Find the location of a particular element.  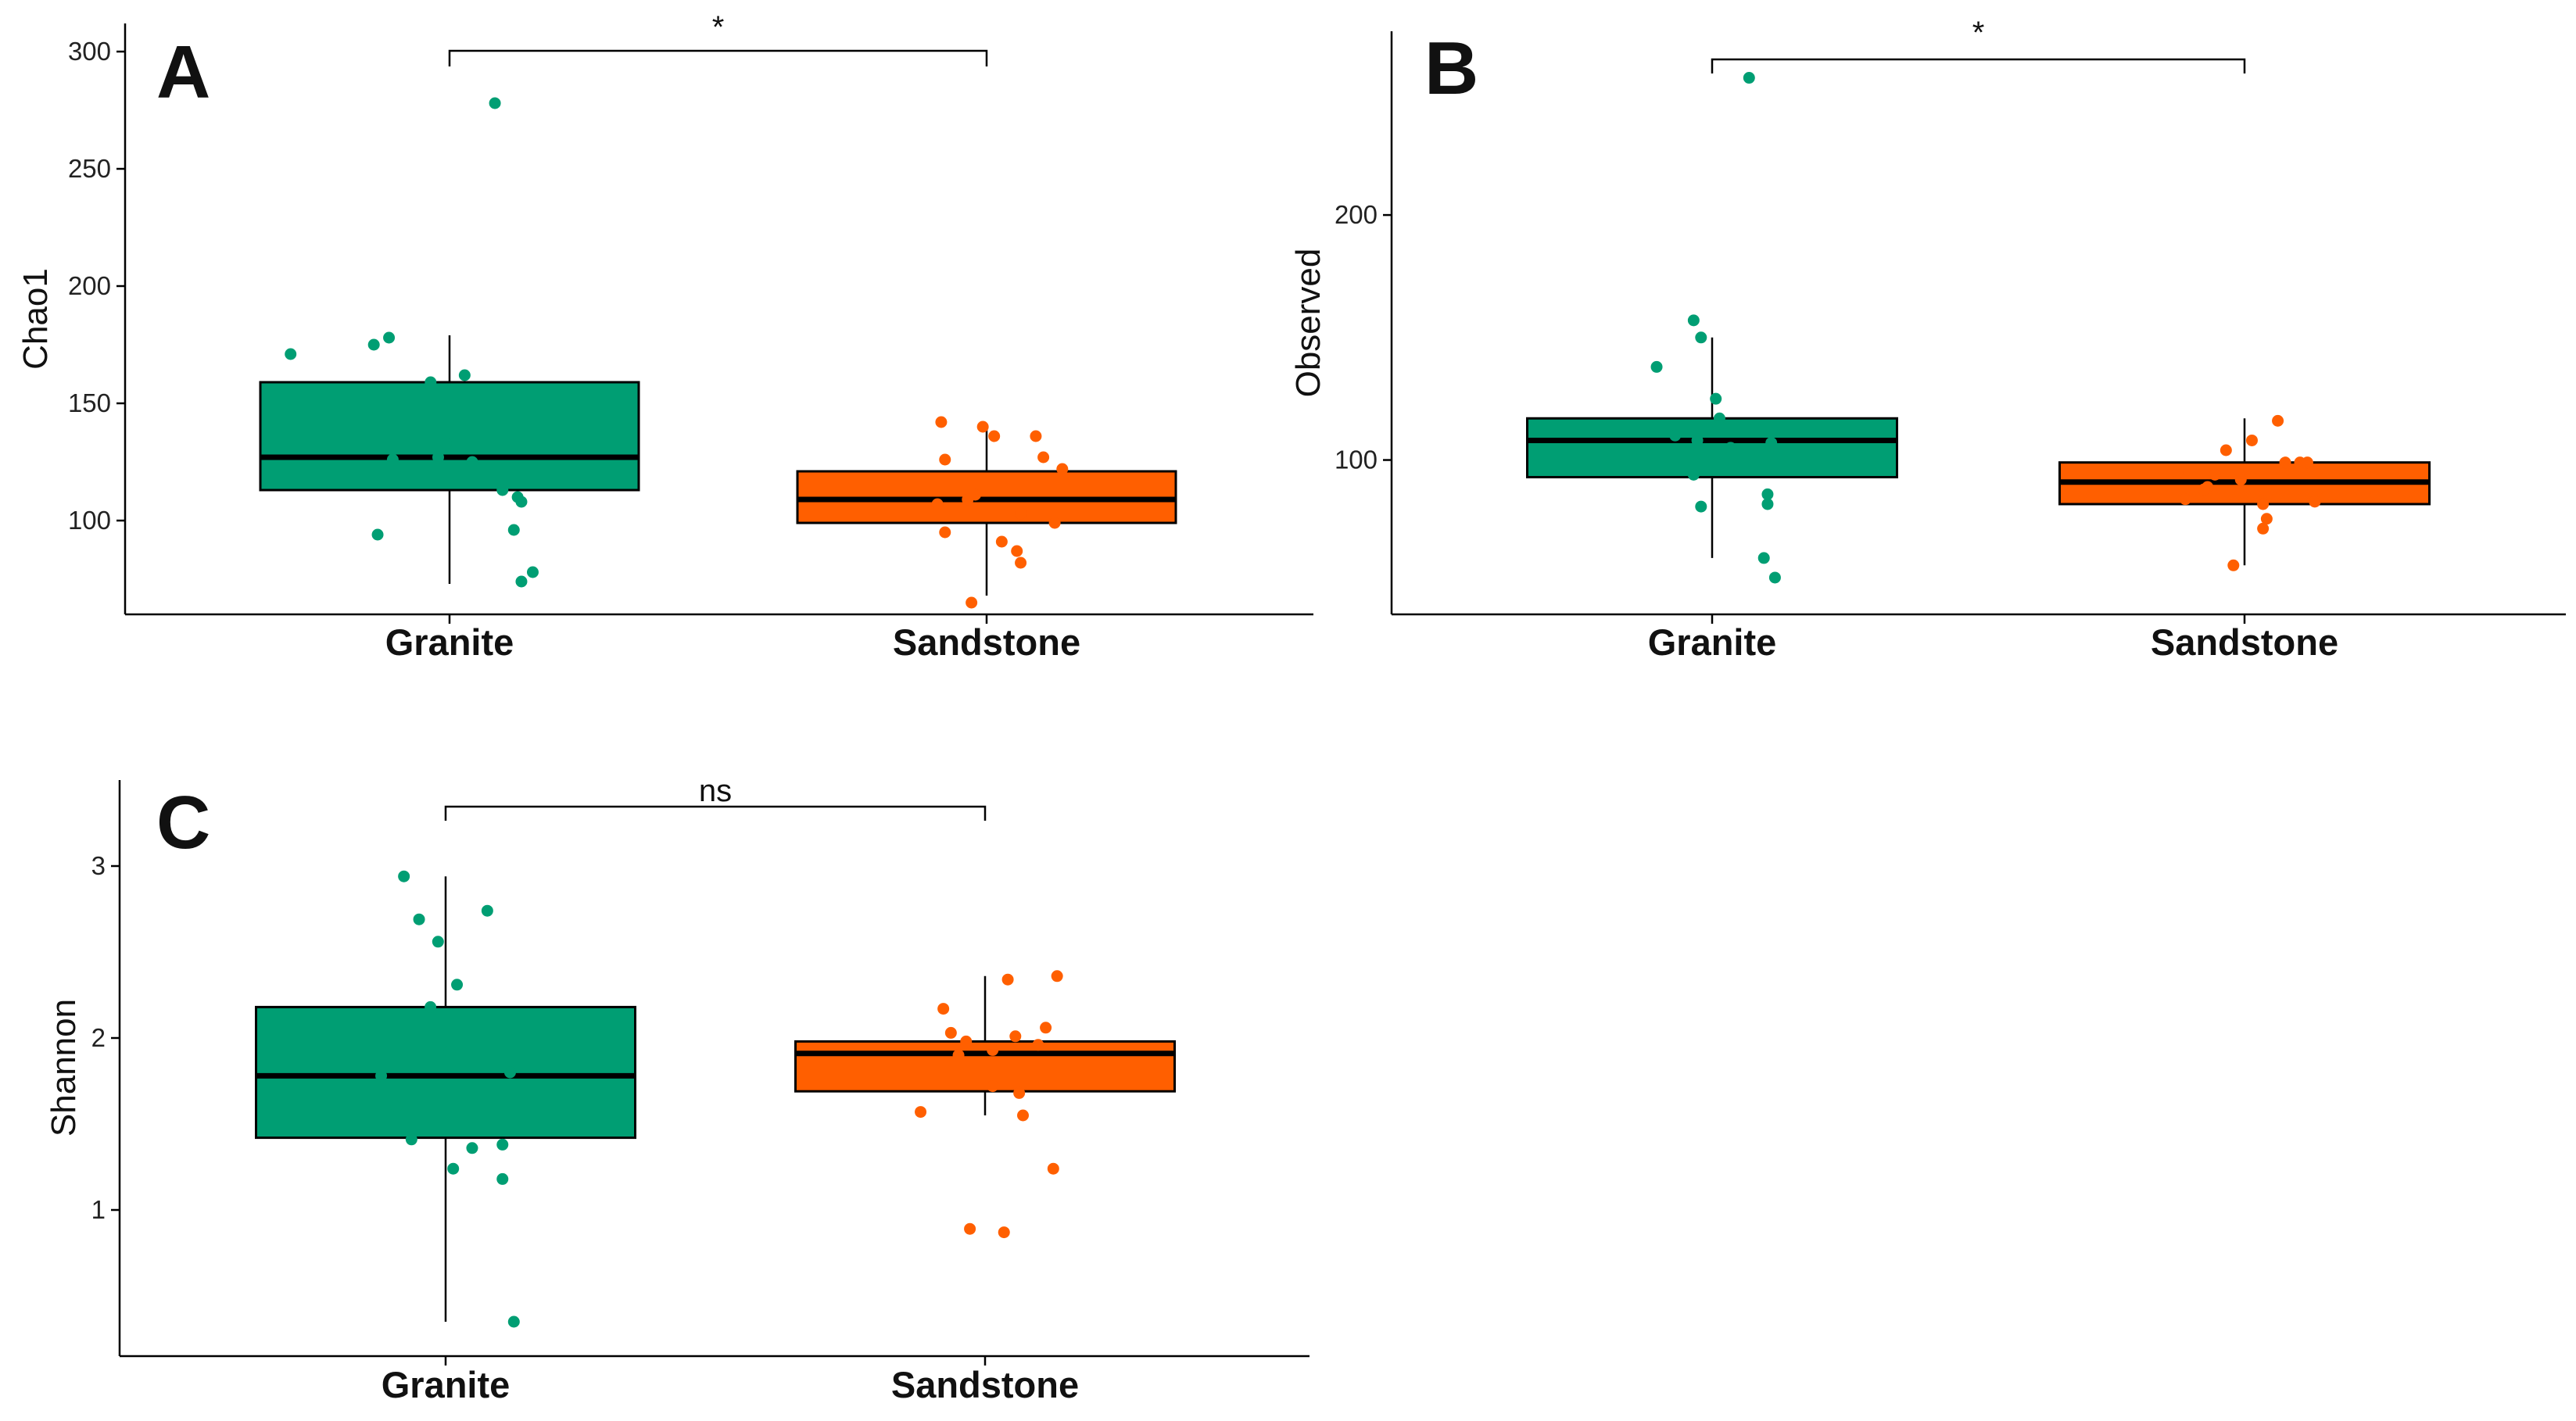

x-tick-label-sandstone: Sandstone is located at coordinates (2244, 642).